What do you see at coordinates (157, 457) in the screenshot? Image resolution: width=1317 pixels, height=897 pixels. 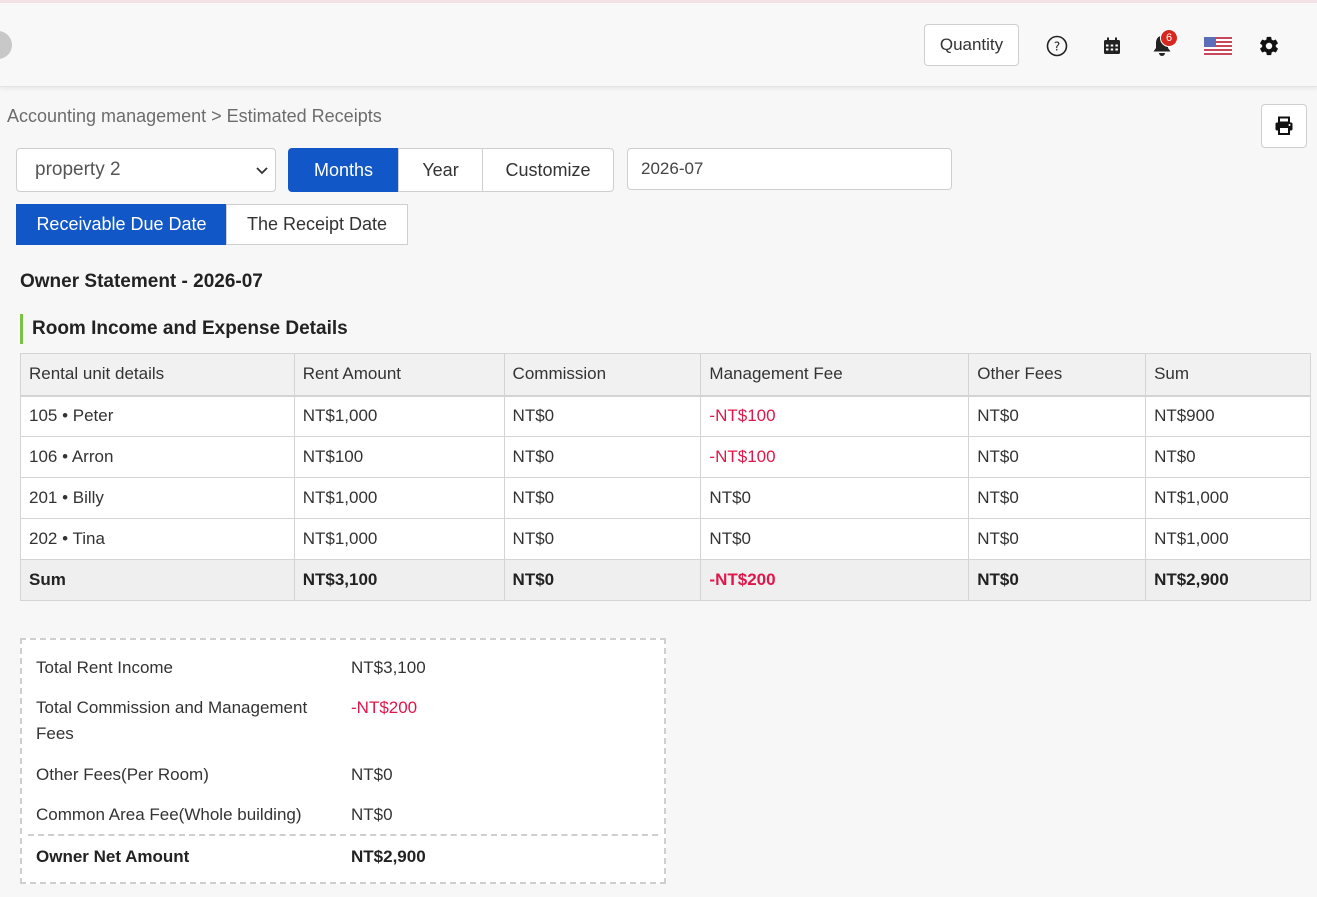 I see `table-cell: 106 • Arron` at bounding box center [157, 457].